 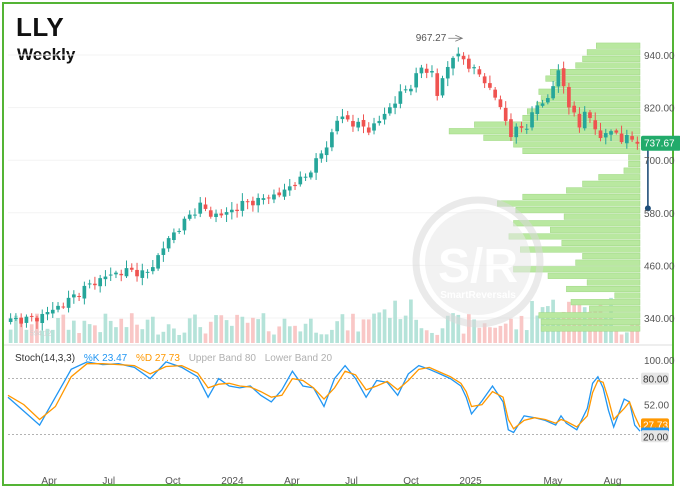 I want to click on stoch-panel, so click(x=324, y=398).